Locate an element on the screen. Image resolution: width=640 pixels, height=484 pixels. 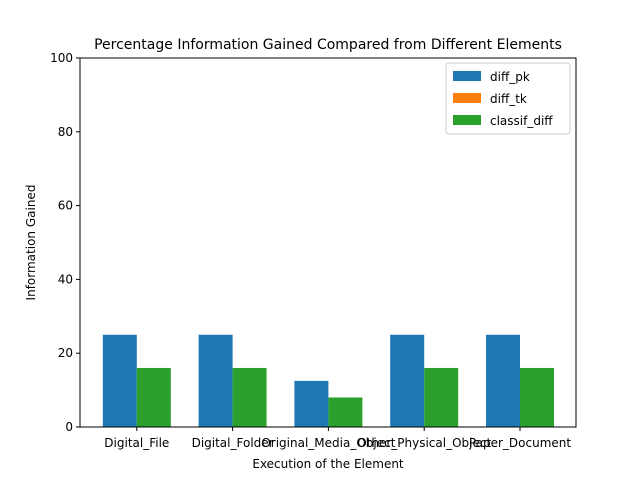
legend-swatch-diff_tk is located at coordinates (467, 98).